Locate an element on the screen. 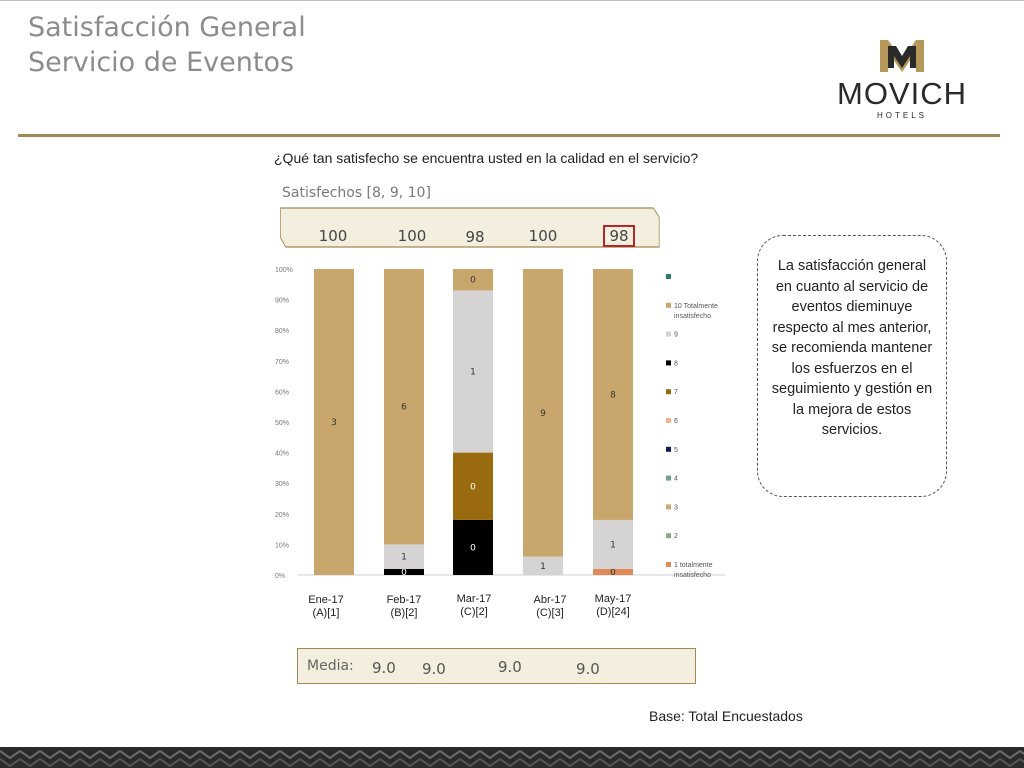 This screenshot has width=1024, height=768. segment-data-label: 3 is located at coordinates (334, 423).